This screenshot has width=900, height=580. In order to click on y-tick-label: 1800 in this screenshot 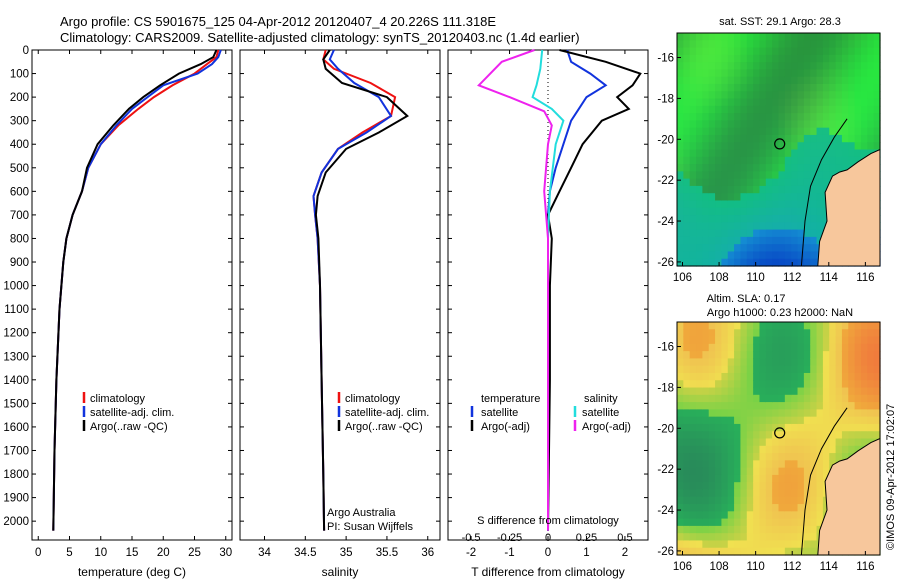, I will do `click(16, 475)`.